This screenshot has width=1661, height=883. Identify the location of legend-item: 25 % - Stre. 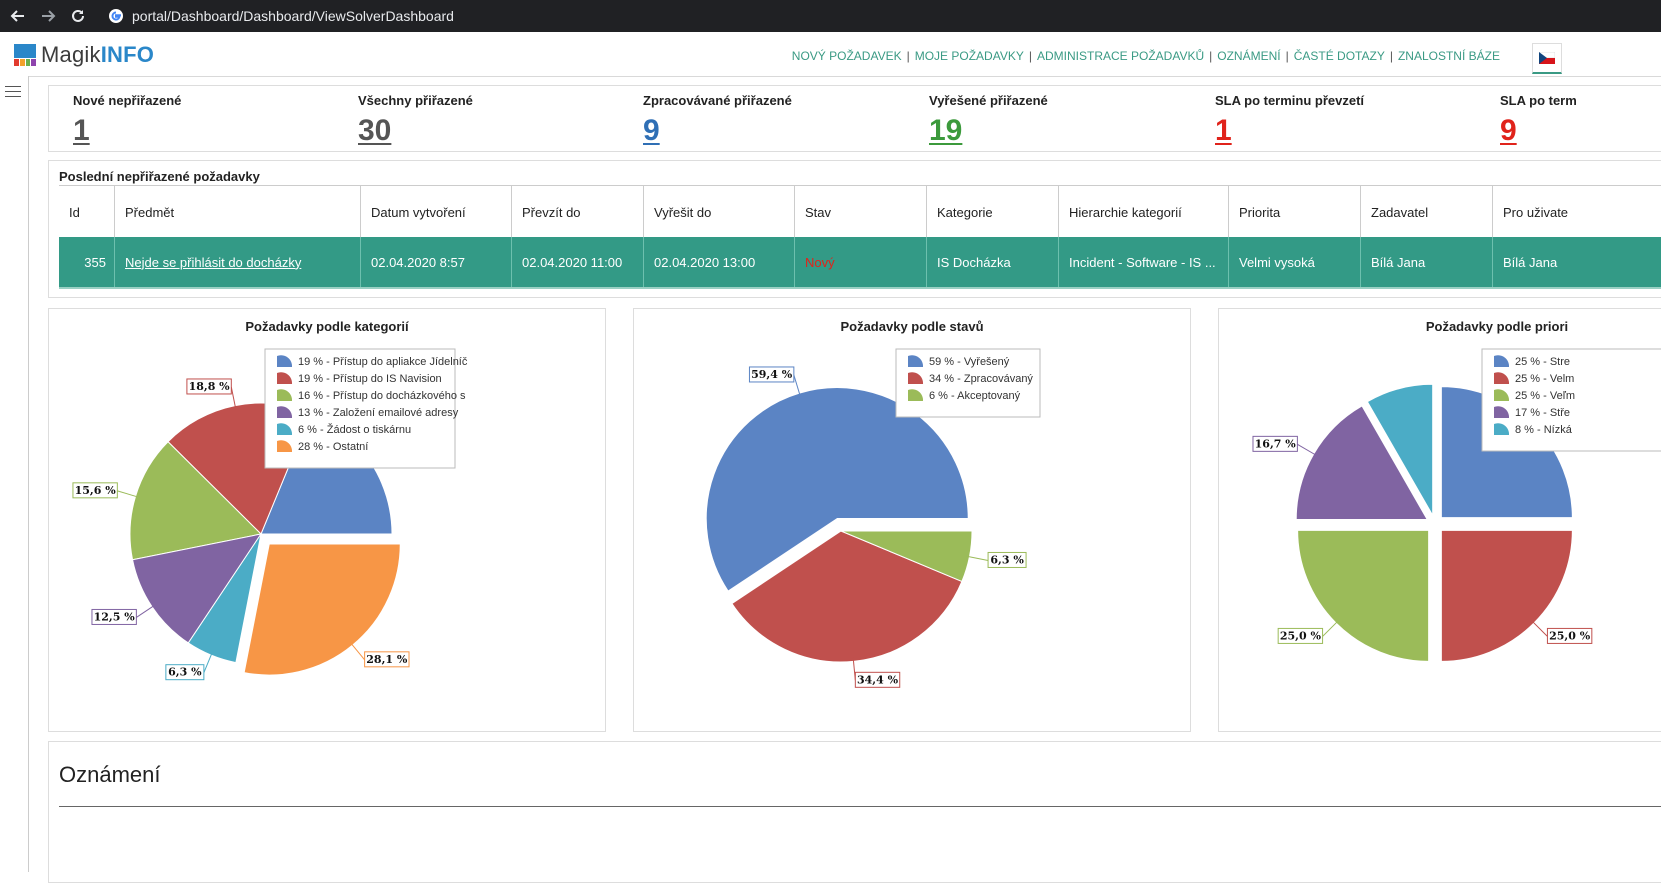
(1542, 362).